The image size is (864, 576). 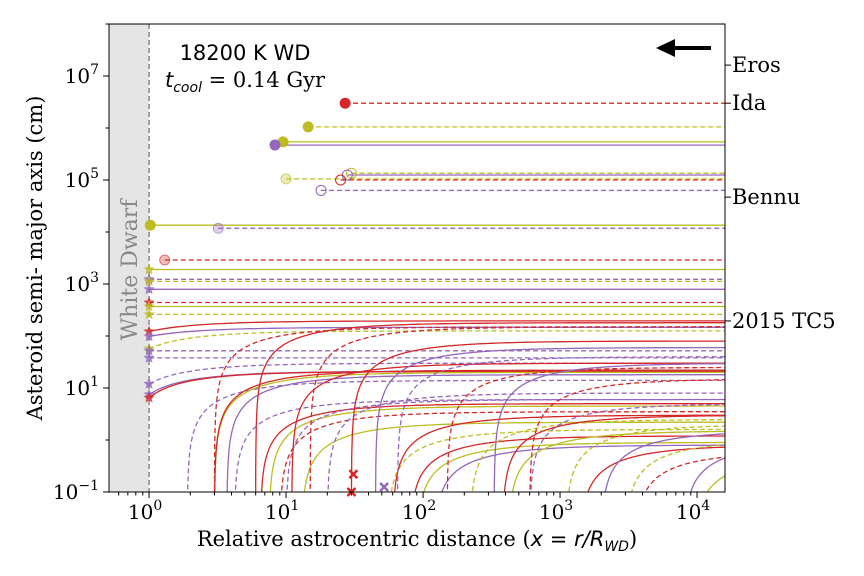 I want to click on y-tick-label: 10³, so click(x=82, y=283).